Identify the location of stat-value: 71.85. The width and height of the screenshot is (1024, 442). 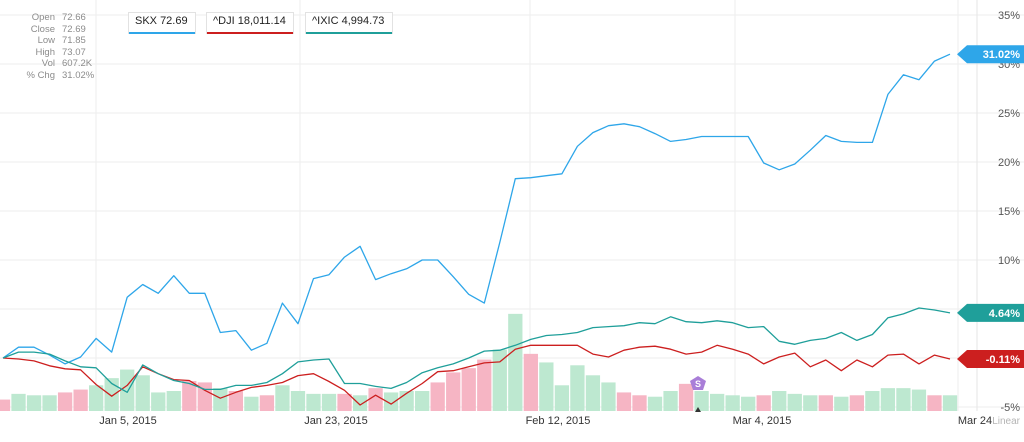
(74, 40).